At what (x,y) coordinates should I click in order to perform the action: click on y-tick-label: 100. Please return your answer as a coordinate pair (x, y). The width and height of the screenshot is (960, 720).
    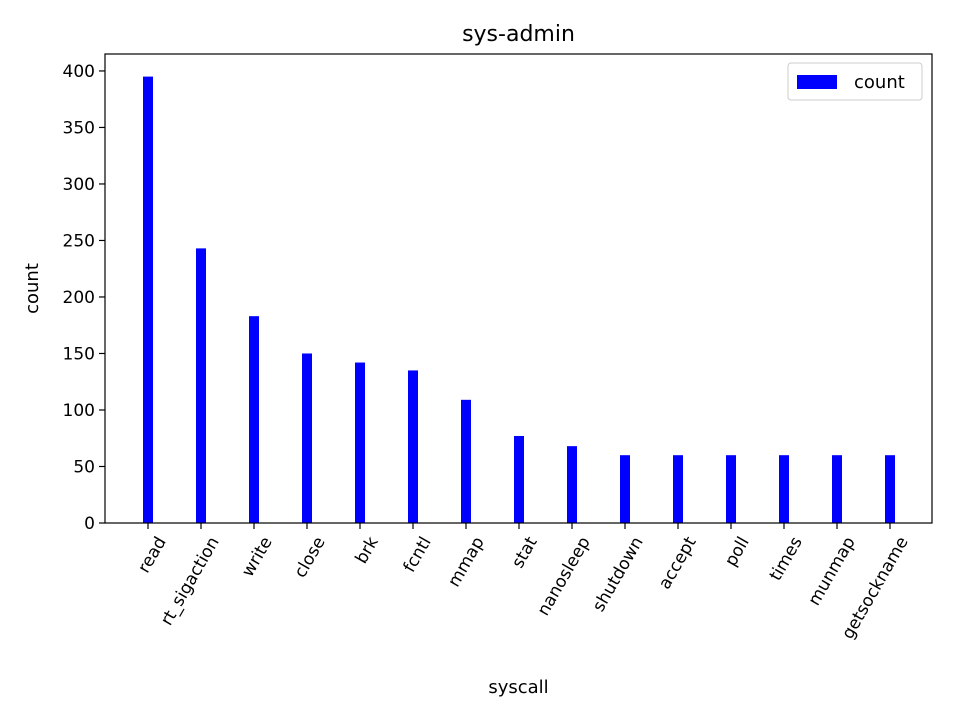
    Looking at the image, I should click on (79, 411).